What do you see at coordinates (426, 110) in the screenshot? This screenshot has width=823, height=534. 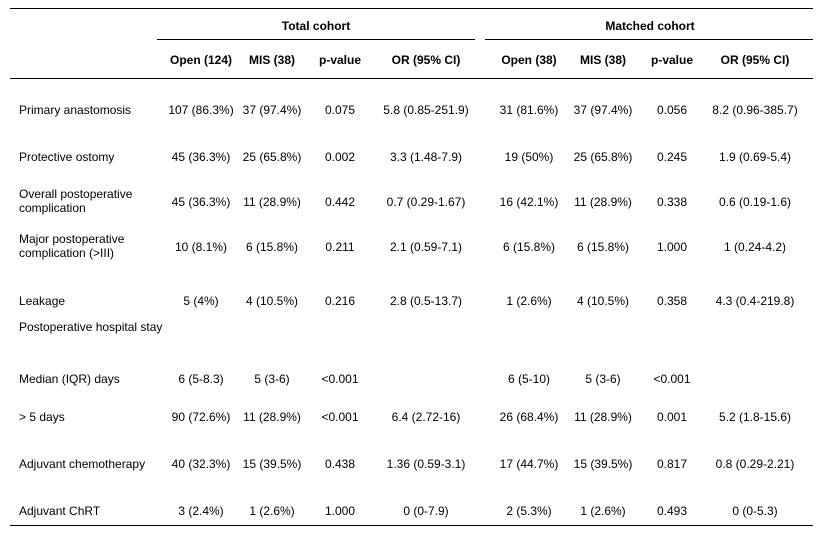 I see `table-cell: 5.8 (0.85-251.9)` at bounding box center [426, 110].